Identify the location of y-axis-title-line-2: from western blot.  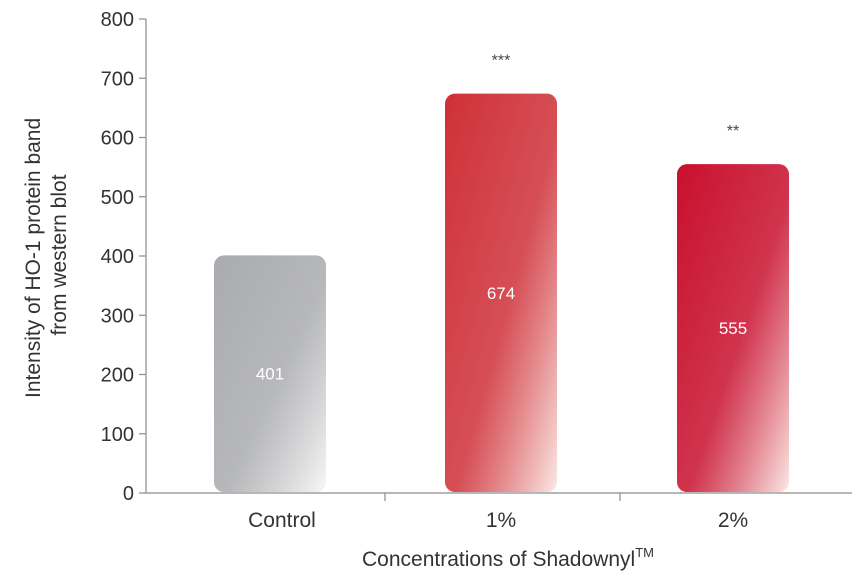
(59, 254).